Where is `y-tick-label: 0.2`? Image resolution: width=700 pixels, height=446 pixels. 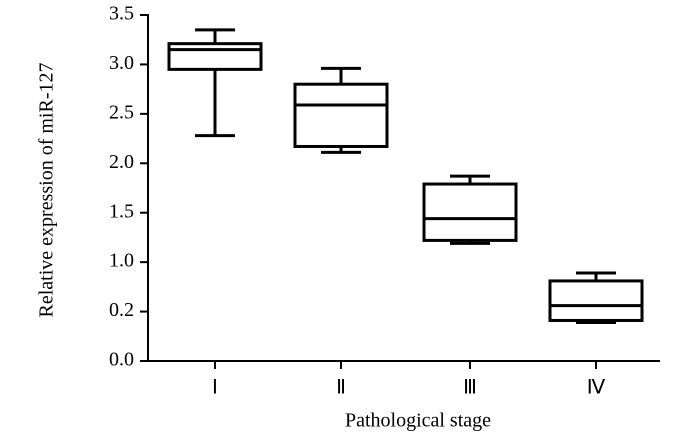
y-tick-label: 0.2 is located at coordinates (121, 310).